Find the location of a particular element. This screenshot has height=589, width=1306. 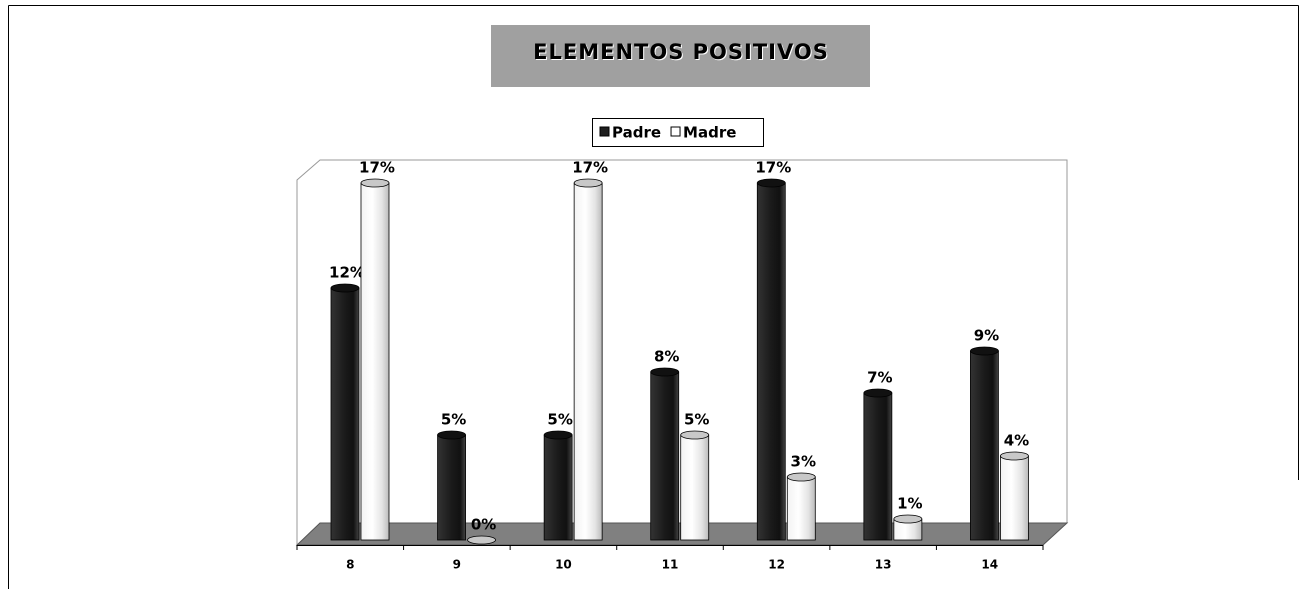

legend-label: Padre is located at coordinates (636, 133).